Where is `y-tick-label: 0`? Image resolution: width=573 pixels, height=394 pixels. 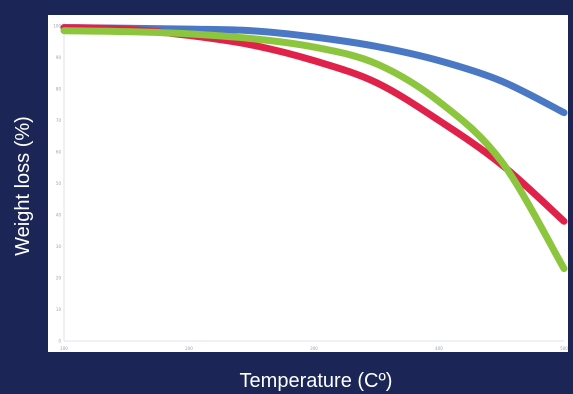 y-tick-label: 0 is located at coordinates (59, 341).